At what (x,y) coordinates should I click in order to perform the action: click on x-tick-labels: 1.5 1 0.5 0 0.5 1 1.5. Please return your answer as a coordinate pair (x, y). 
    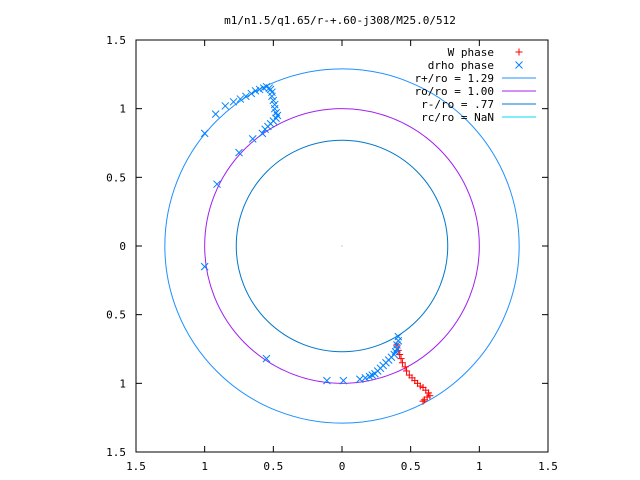
    Looking at the image, I should click on (342, 466).